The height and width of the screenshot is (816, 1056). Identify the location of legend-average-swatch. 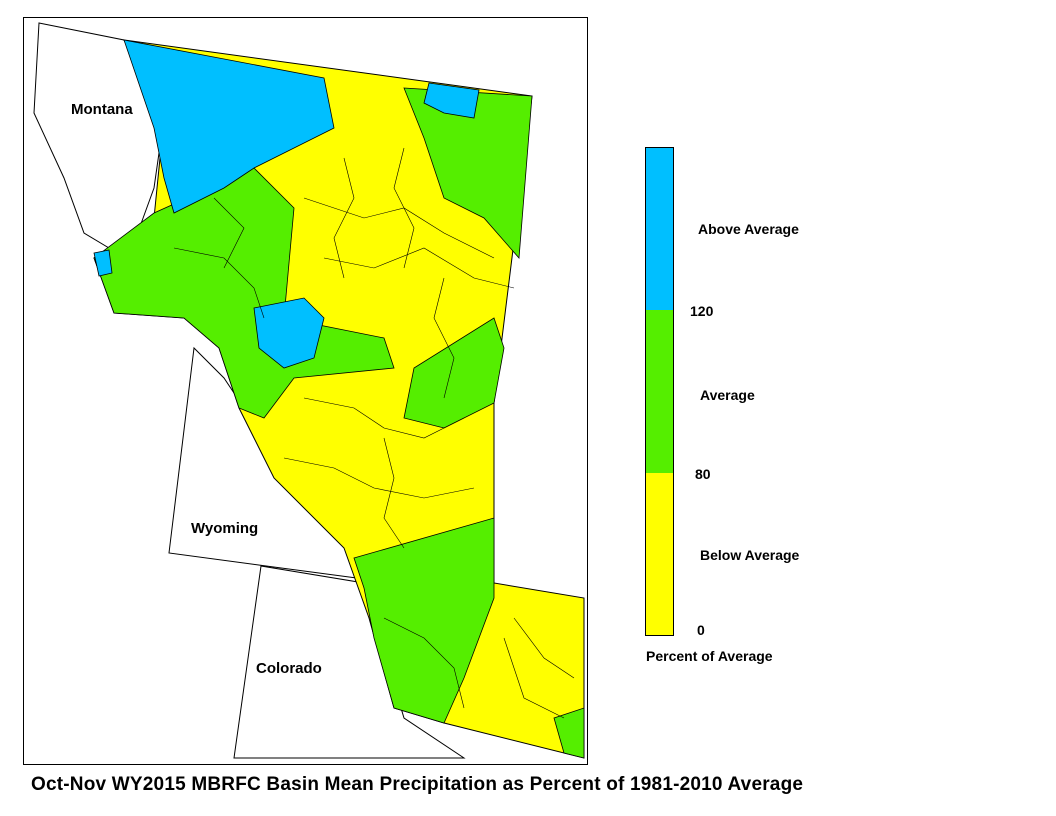
(659, 391).